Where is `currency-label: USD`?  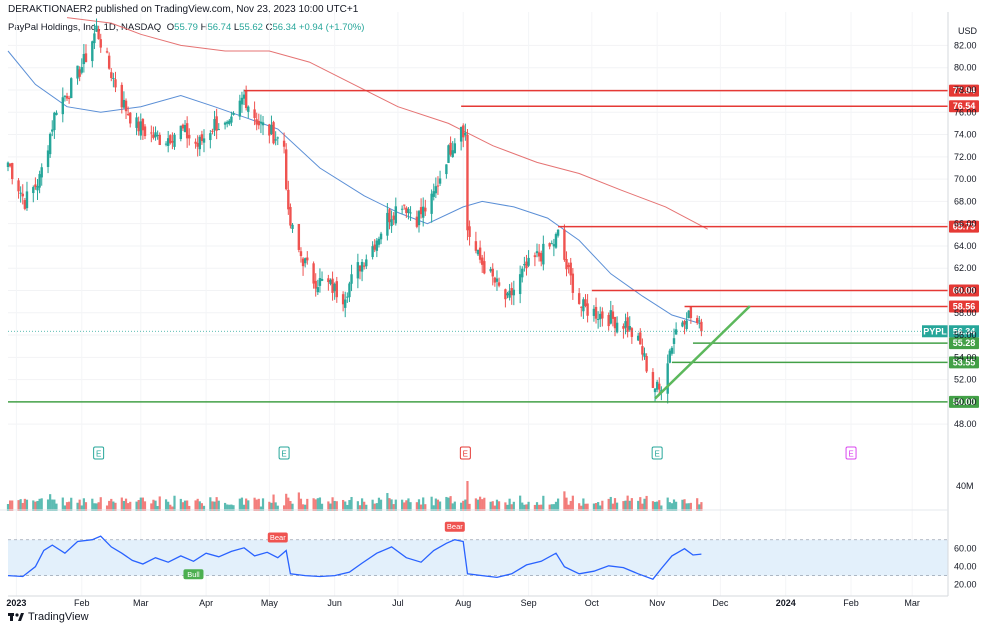 currency-label: USD is located at coordinates (968, 31).